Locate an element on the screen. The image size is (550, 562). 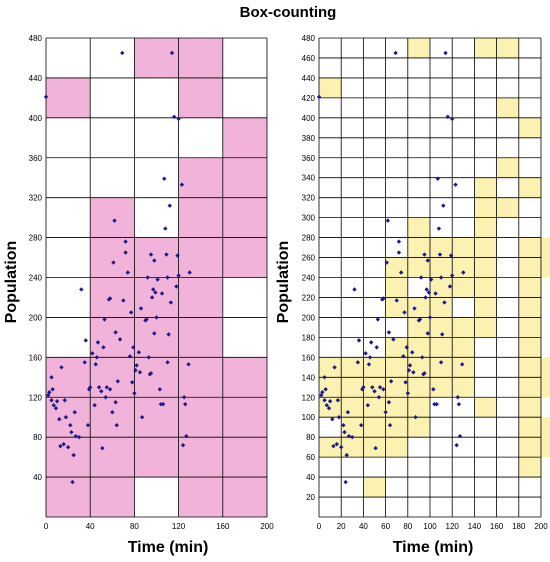
right-y-tick-label: 380 is located at coordinates (309, 138).